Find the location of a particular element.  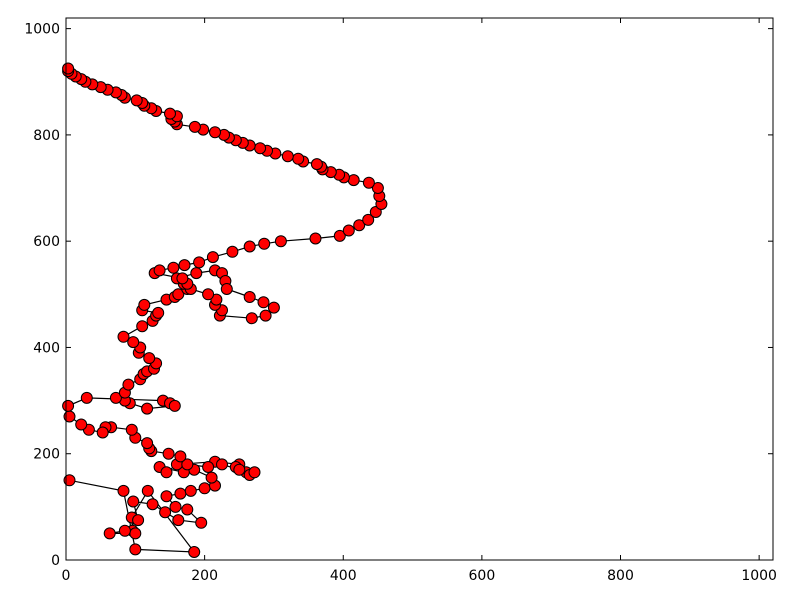

y-tick-label: 600 is located at coordinates (46, 242).